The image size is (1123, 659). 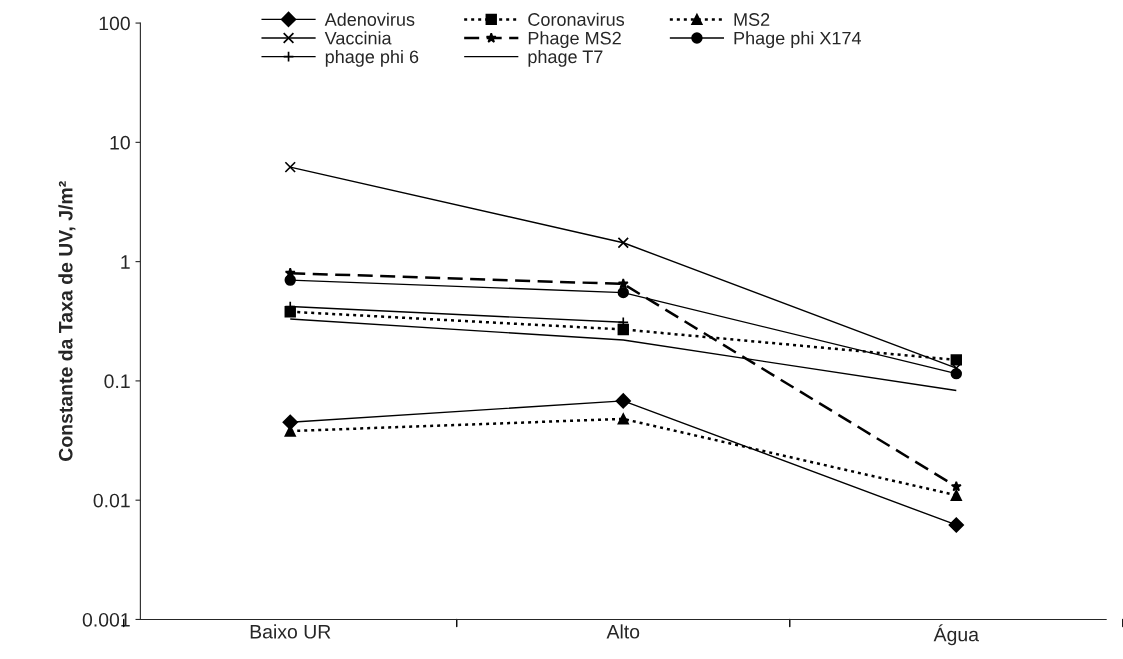 What do you see at coordinates (576, 19) in the screenshot?
I see `legend-label: Coronavirus` at bounding box center [576, 19].